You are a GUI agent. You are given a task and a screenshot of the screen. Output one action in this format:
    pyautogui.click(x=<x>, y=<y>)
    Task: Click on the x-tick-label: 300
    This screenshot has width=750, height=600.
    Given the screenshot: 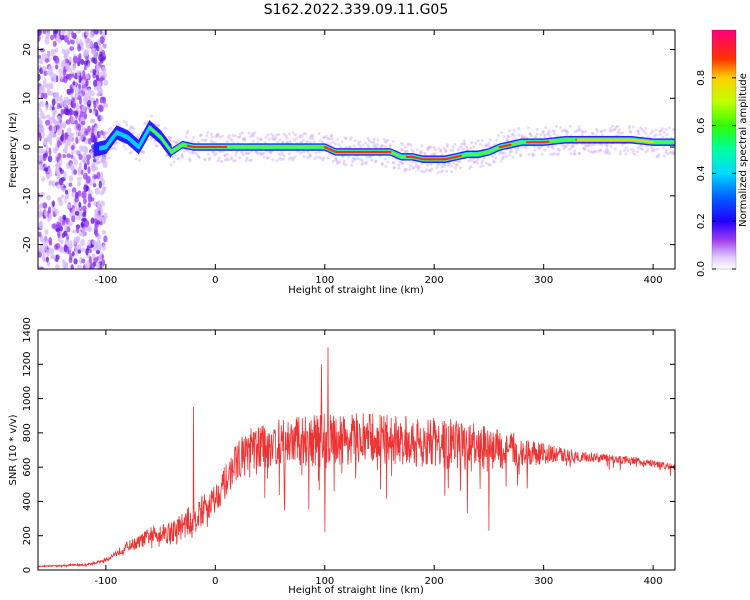 What is the action you would take?
    pyautogui.click(x=543, y=581)
    